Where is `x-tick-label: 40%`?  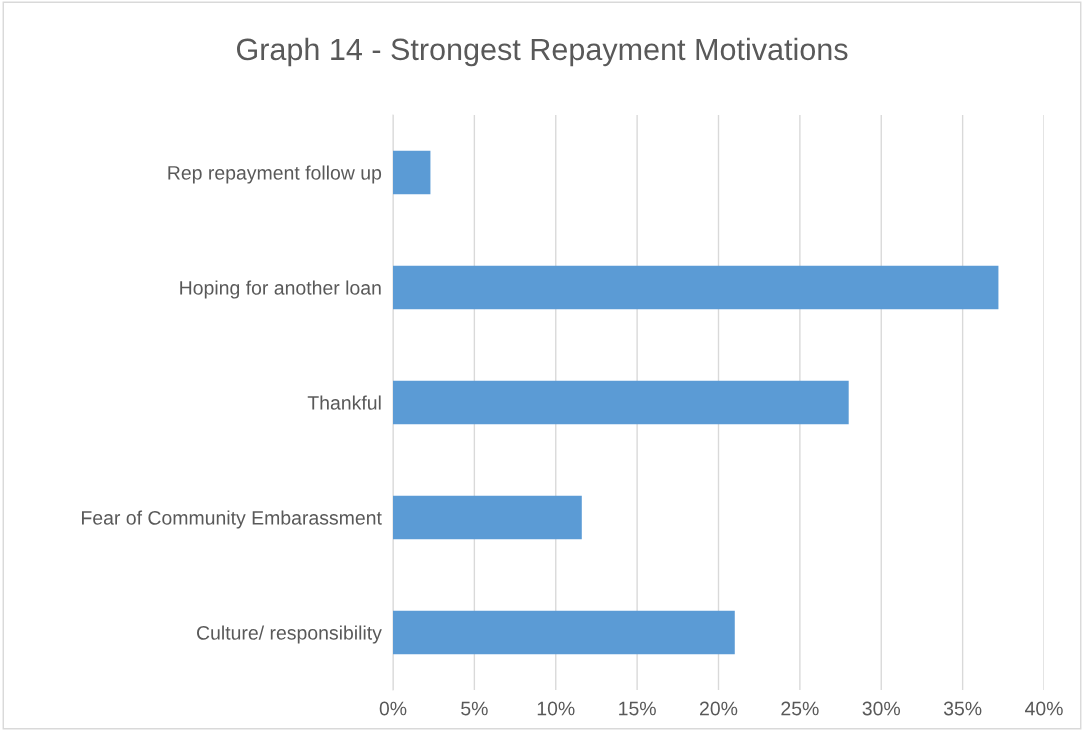 x-tick-label: 40% is located at coordinates (1043, 708).